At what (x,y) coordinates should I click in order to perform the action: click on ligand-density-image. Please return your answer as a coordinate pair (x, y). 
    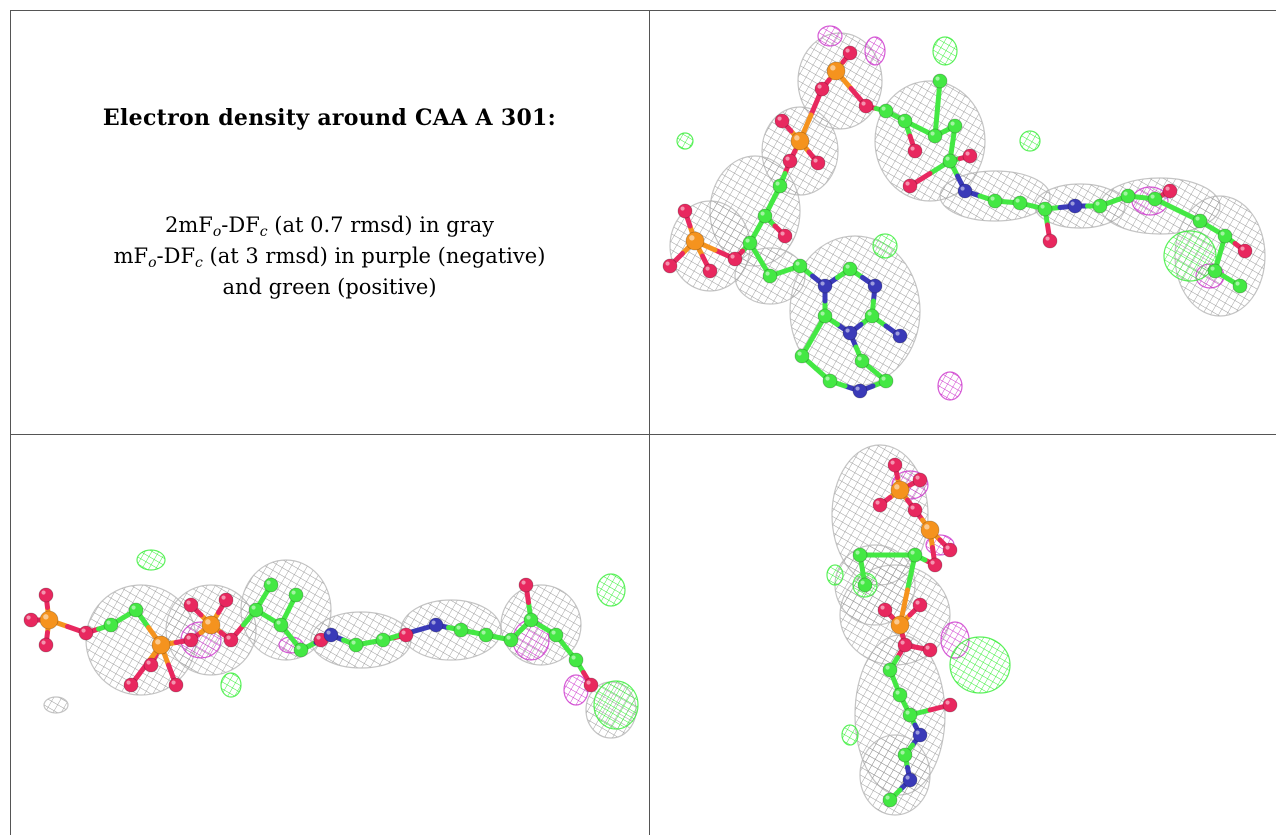
    Looking at the image, I should click on (331, 644).